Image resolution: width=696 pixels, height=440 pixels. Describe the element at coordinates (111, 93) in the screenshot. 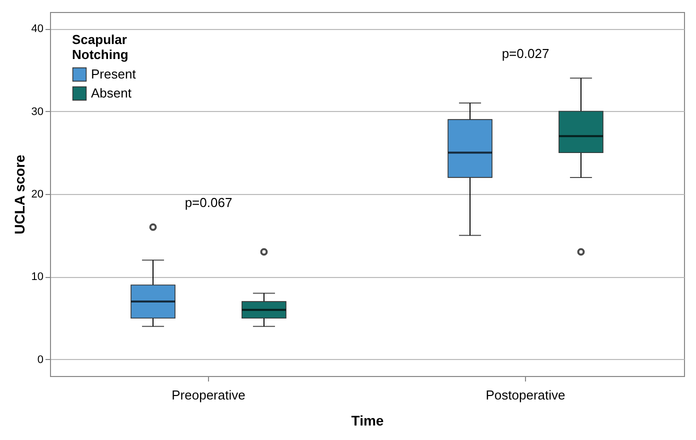

I see `legend-label: Absent` at that location.